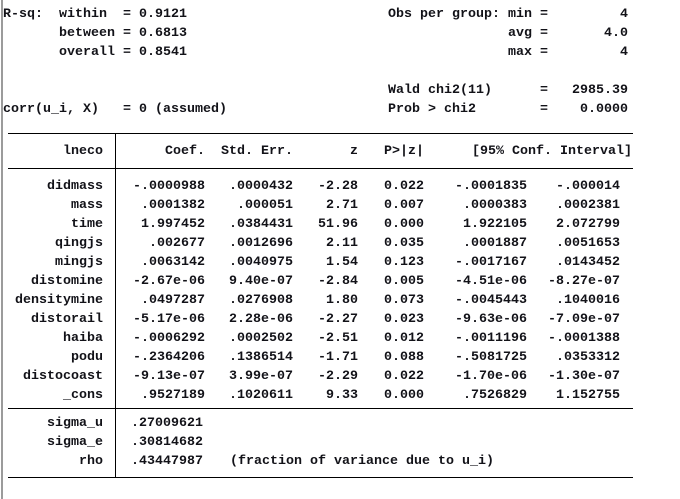 The width and height of the screenshot is (680, 499). What do you see at coordinates (588, 224) in the screenshot?
I see `cell-ci-high: 2.072799` at bounding box center [588, 224].